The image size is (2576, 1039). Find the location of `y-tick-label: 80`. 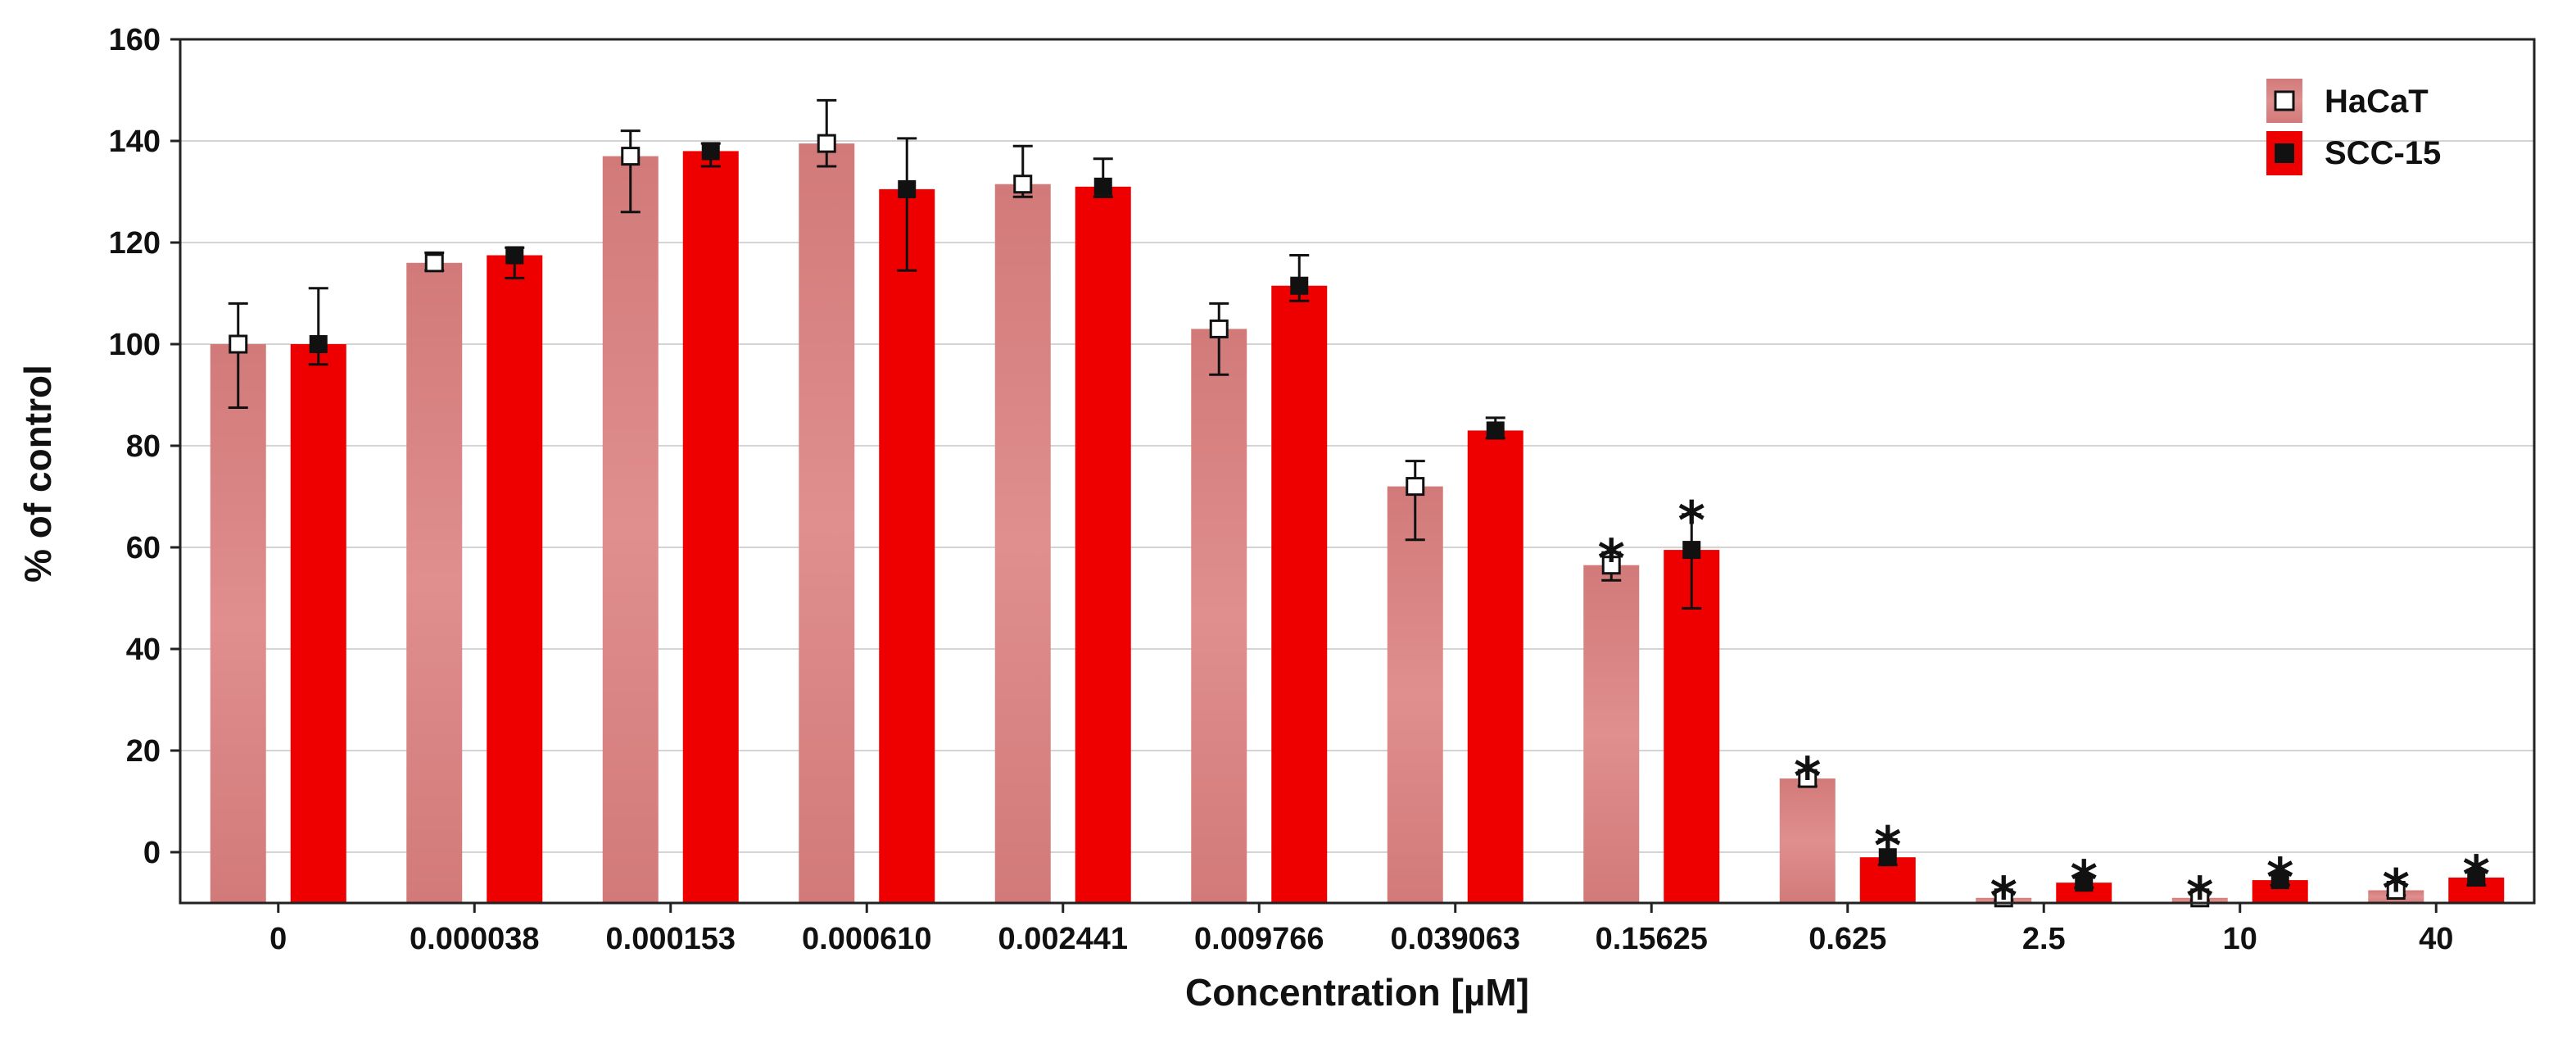

y-tick-label: 80 is located at coordinates (143, 446).